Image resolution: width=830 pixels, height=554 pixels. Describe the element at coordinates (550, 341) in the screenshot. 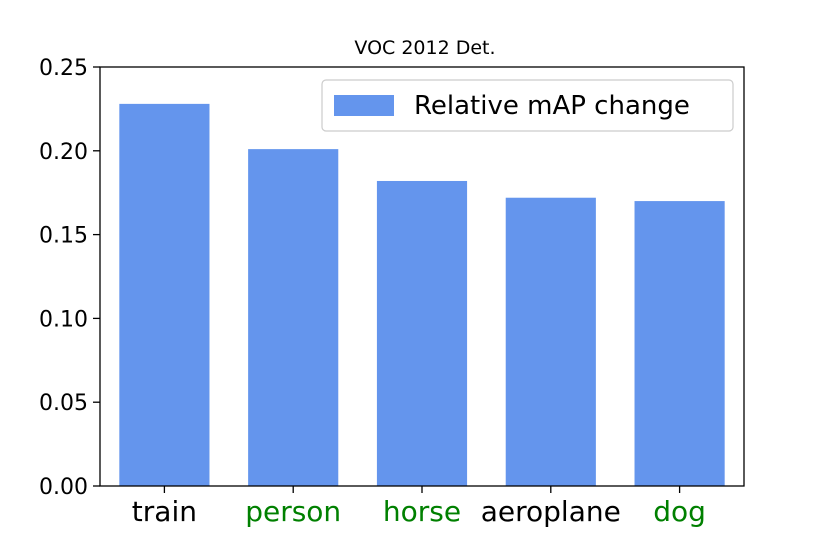

I see `bar-aeroplane` at that location.